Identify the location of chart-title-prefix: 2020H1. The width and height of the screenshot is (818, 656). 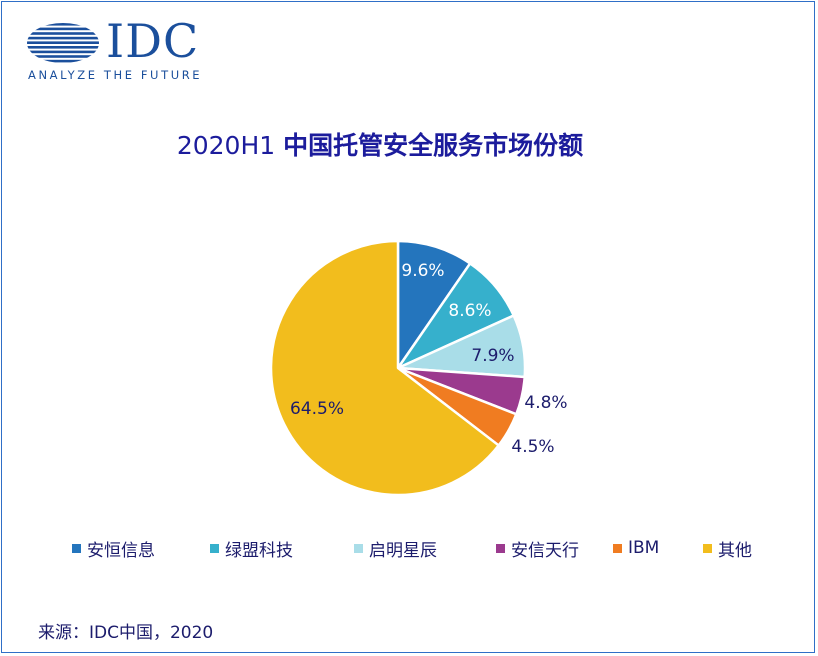
(230, 145).